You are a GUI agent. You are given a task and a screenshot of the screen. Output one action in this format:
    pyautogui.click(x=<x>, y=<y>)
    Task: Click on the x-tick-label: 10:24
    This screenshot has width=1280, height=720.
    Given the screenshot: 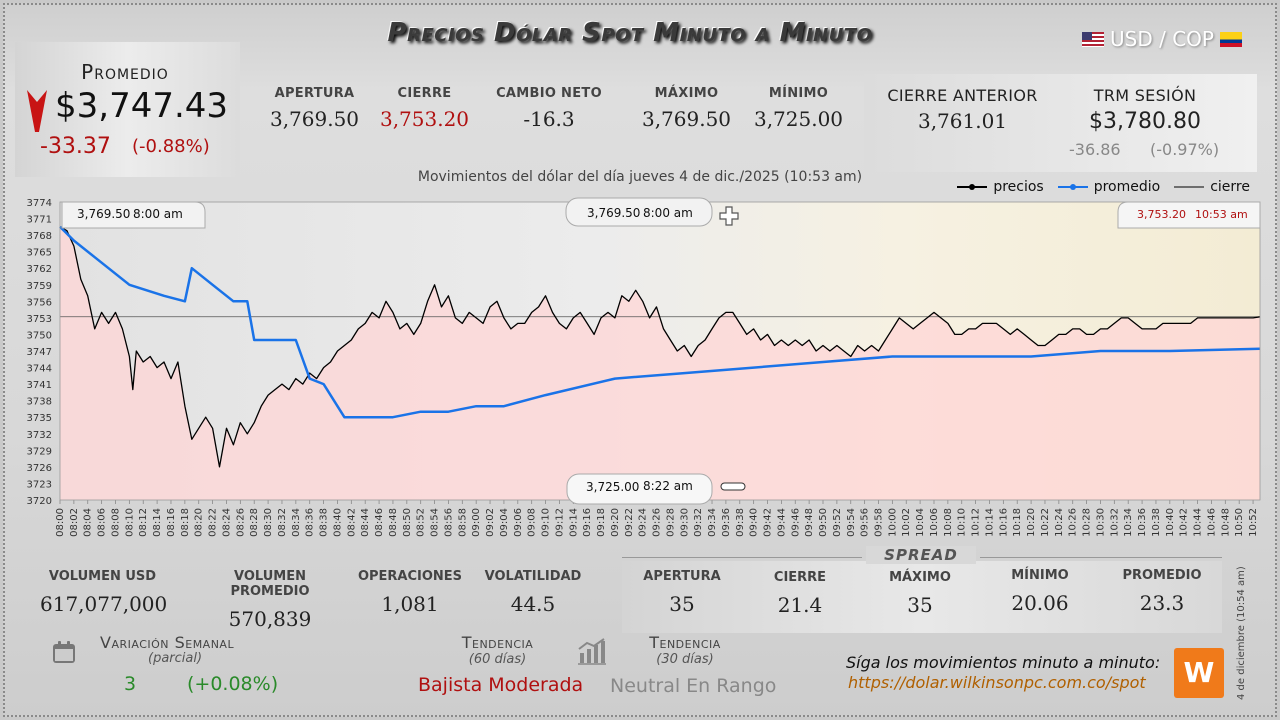 What is the action you would take?
    pyautogui.click(x=1059, y=522)
    